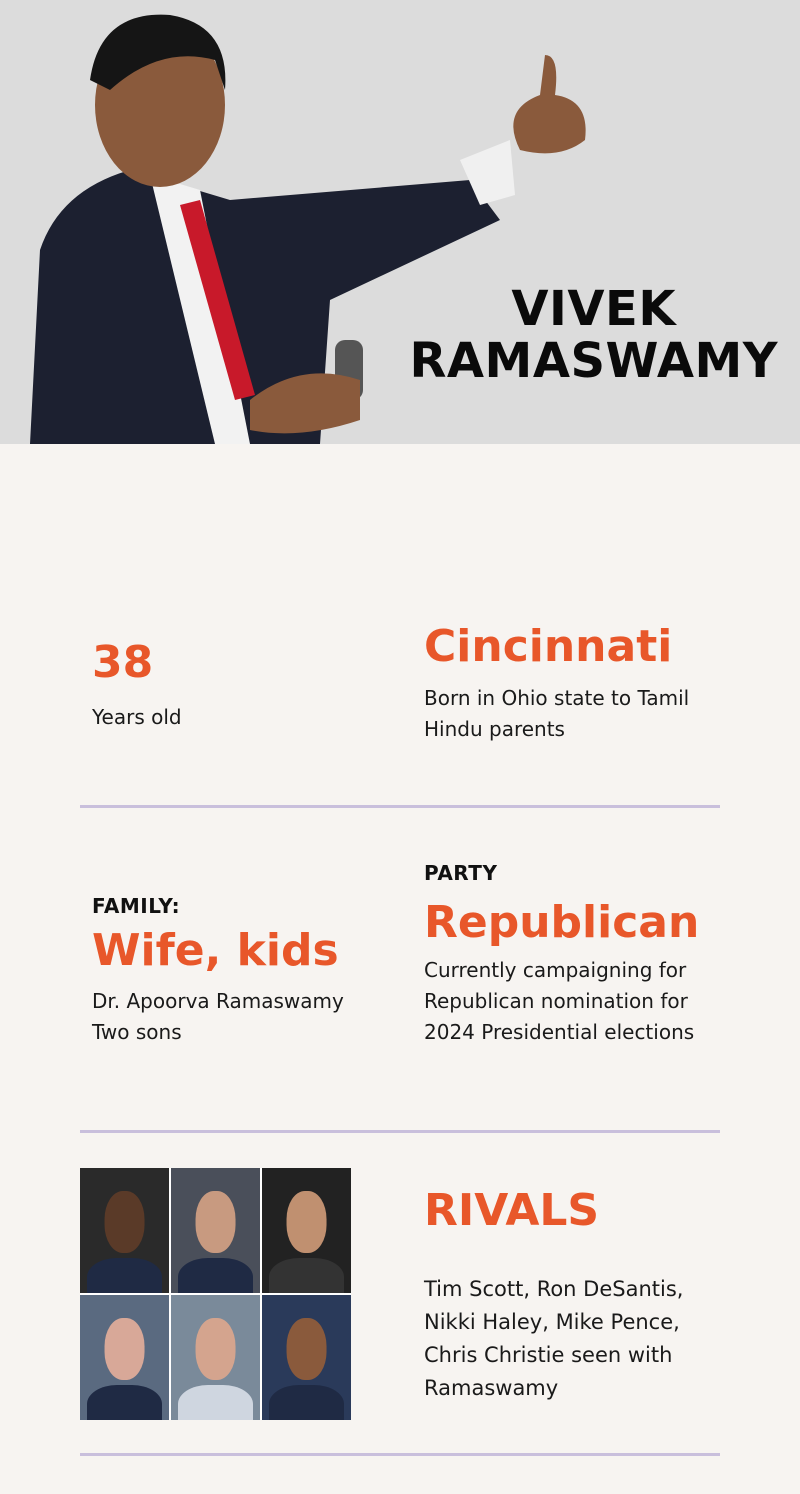 The image size is (800, 1494). What do you see at coordinates (137, 1032) in the screenshot?
I see `family-caption-line2: Two sons` at bounding box center [137, 1032].